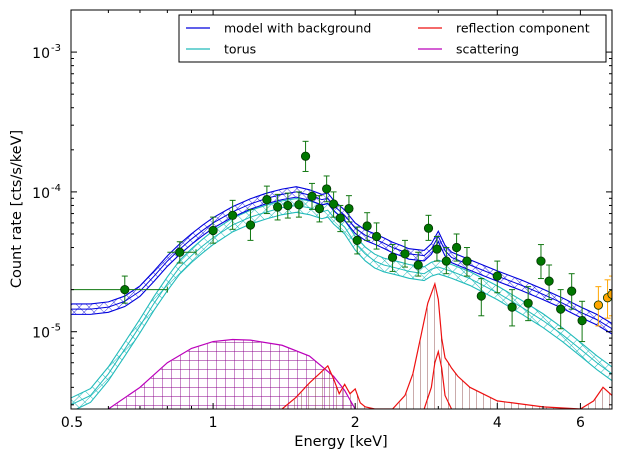  What do you see at coordinates (56, 48) in the screenshot?
I see `y-tick-exponent: -3` at bounding box center [56, 48].